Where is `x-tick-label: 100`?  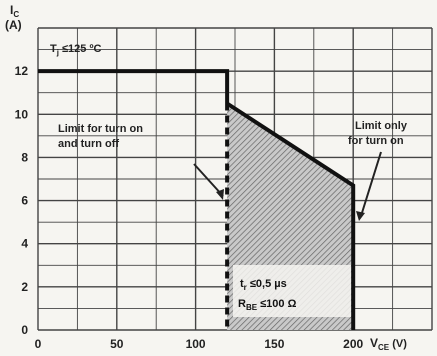 x-tick-label: 100 is located at coordinates (196, 344).